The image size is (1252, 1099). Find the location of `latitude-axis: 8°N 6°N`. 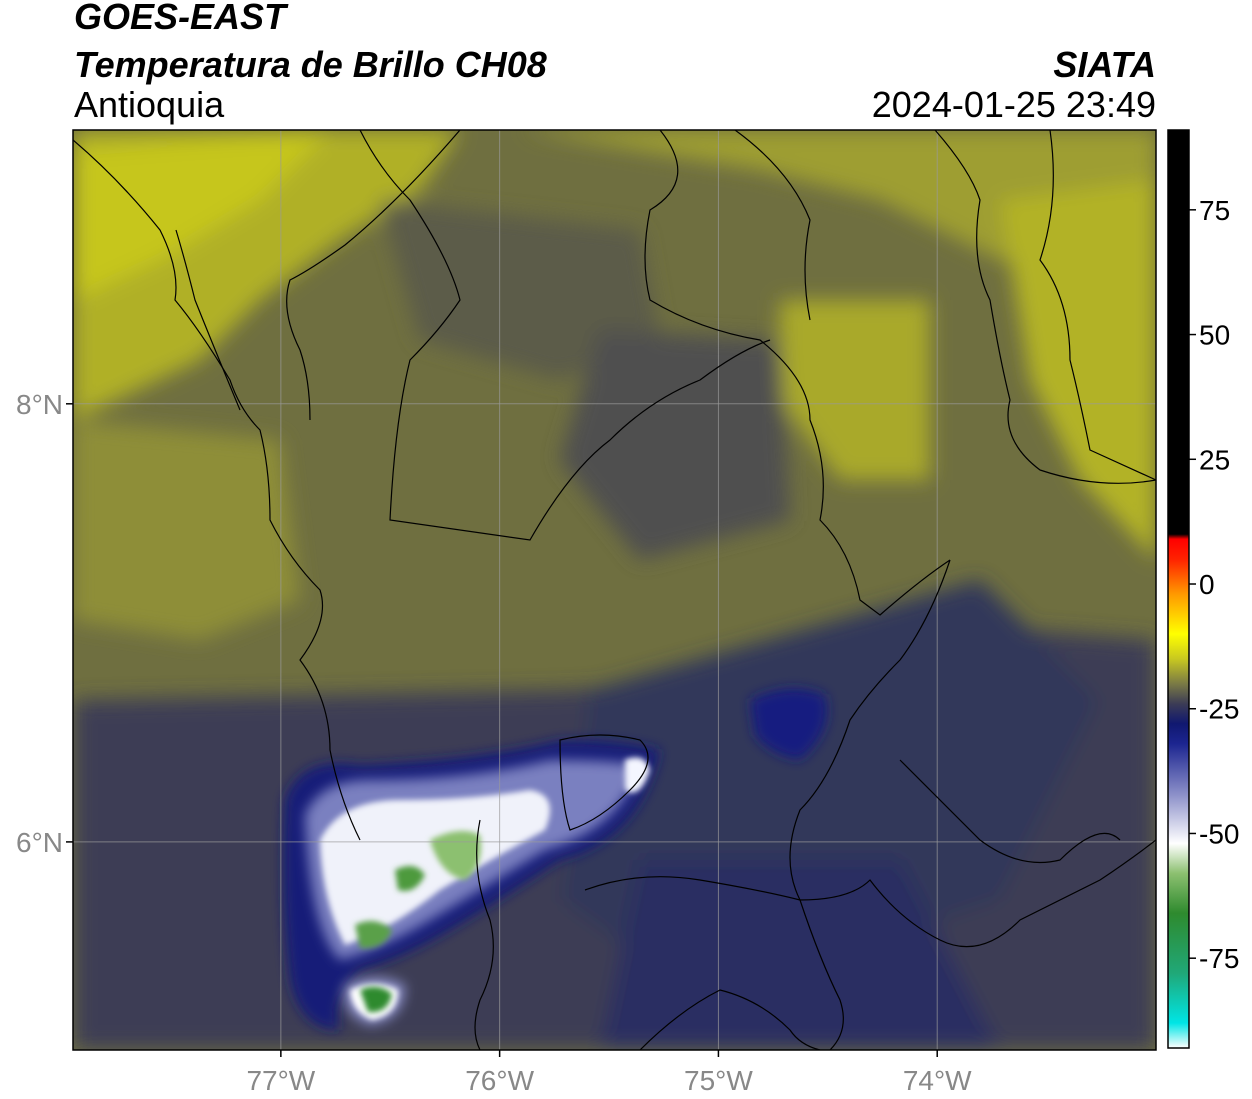

latitude-axis: 8°N 6°N is located at coordinates (44, 623).